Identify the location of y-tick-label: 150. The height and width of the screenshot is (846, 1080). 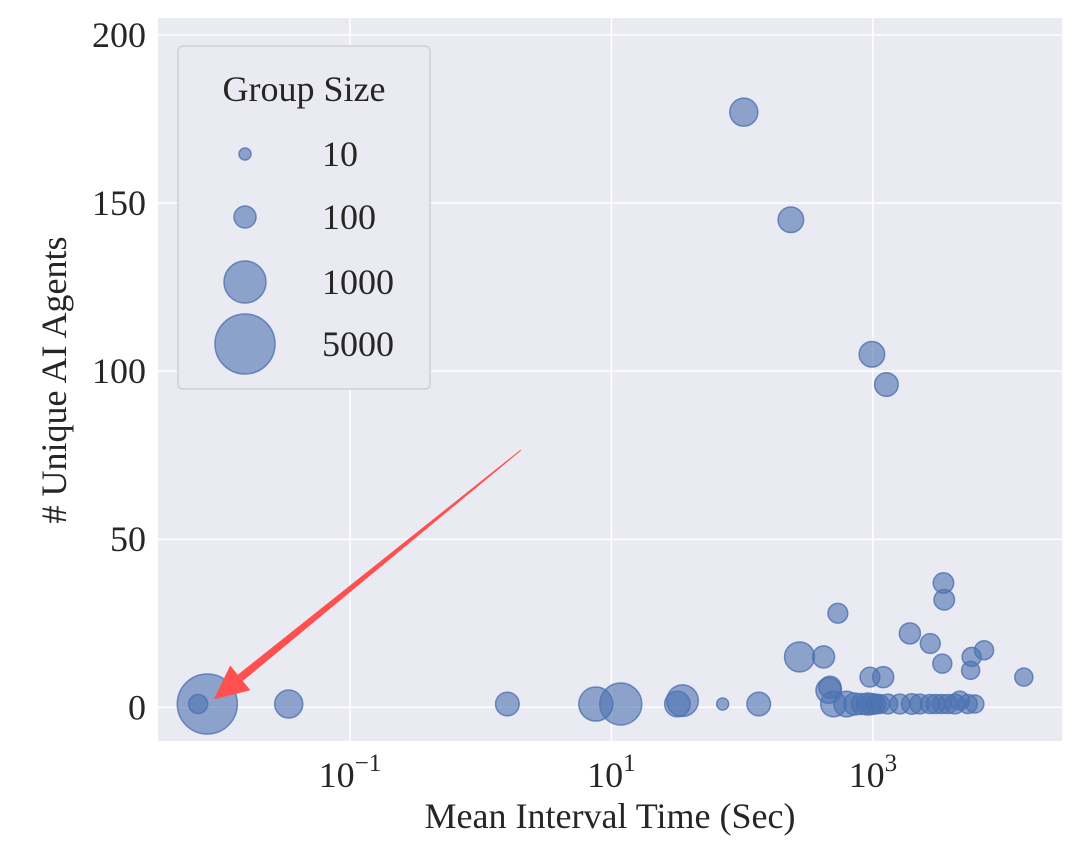
(119, 203).